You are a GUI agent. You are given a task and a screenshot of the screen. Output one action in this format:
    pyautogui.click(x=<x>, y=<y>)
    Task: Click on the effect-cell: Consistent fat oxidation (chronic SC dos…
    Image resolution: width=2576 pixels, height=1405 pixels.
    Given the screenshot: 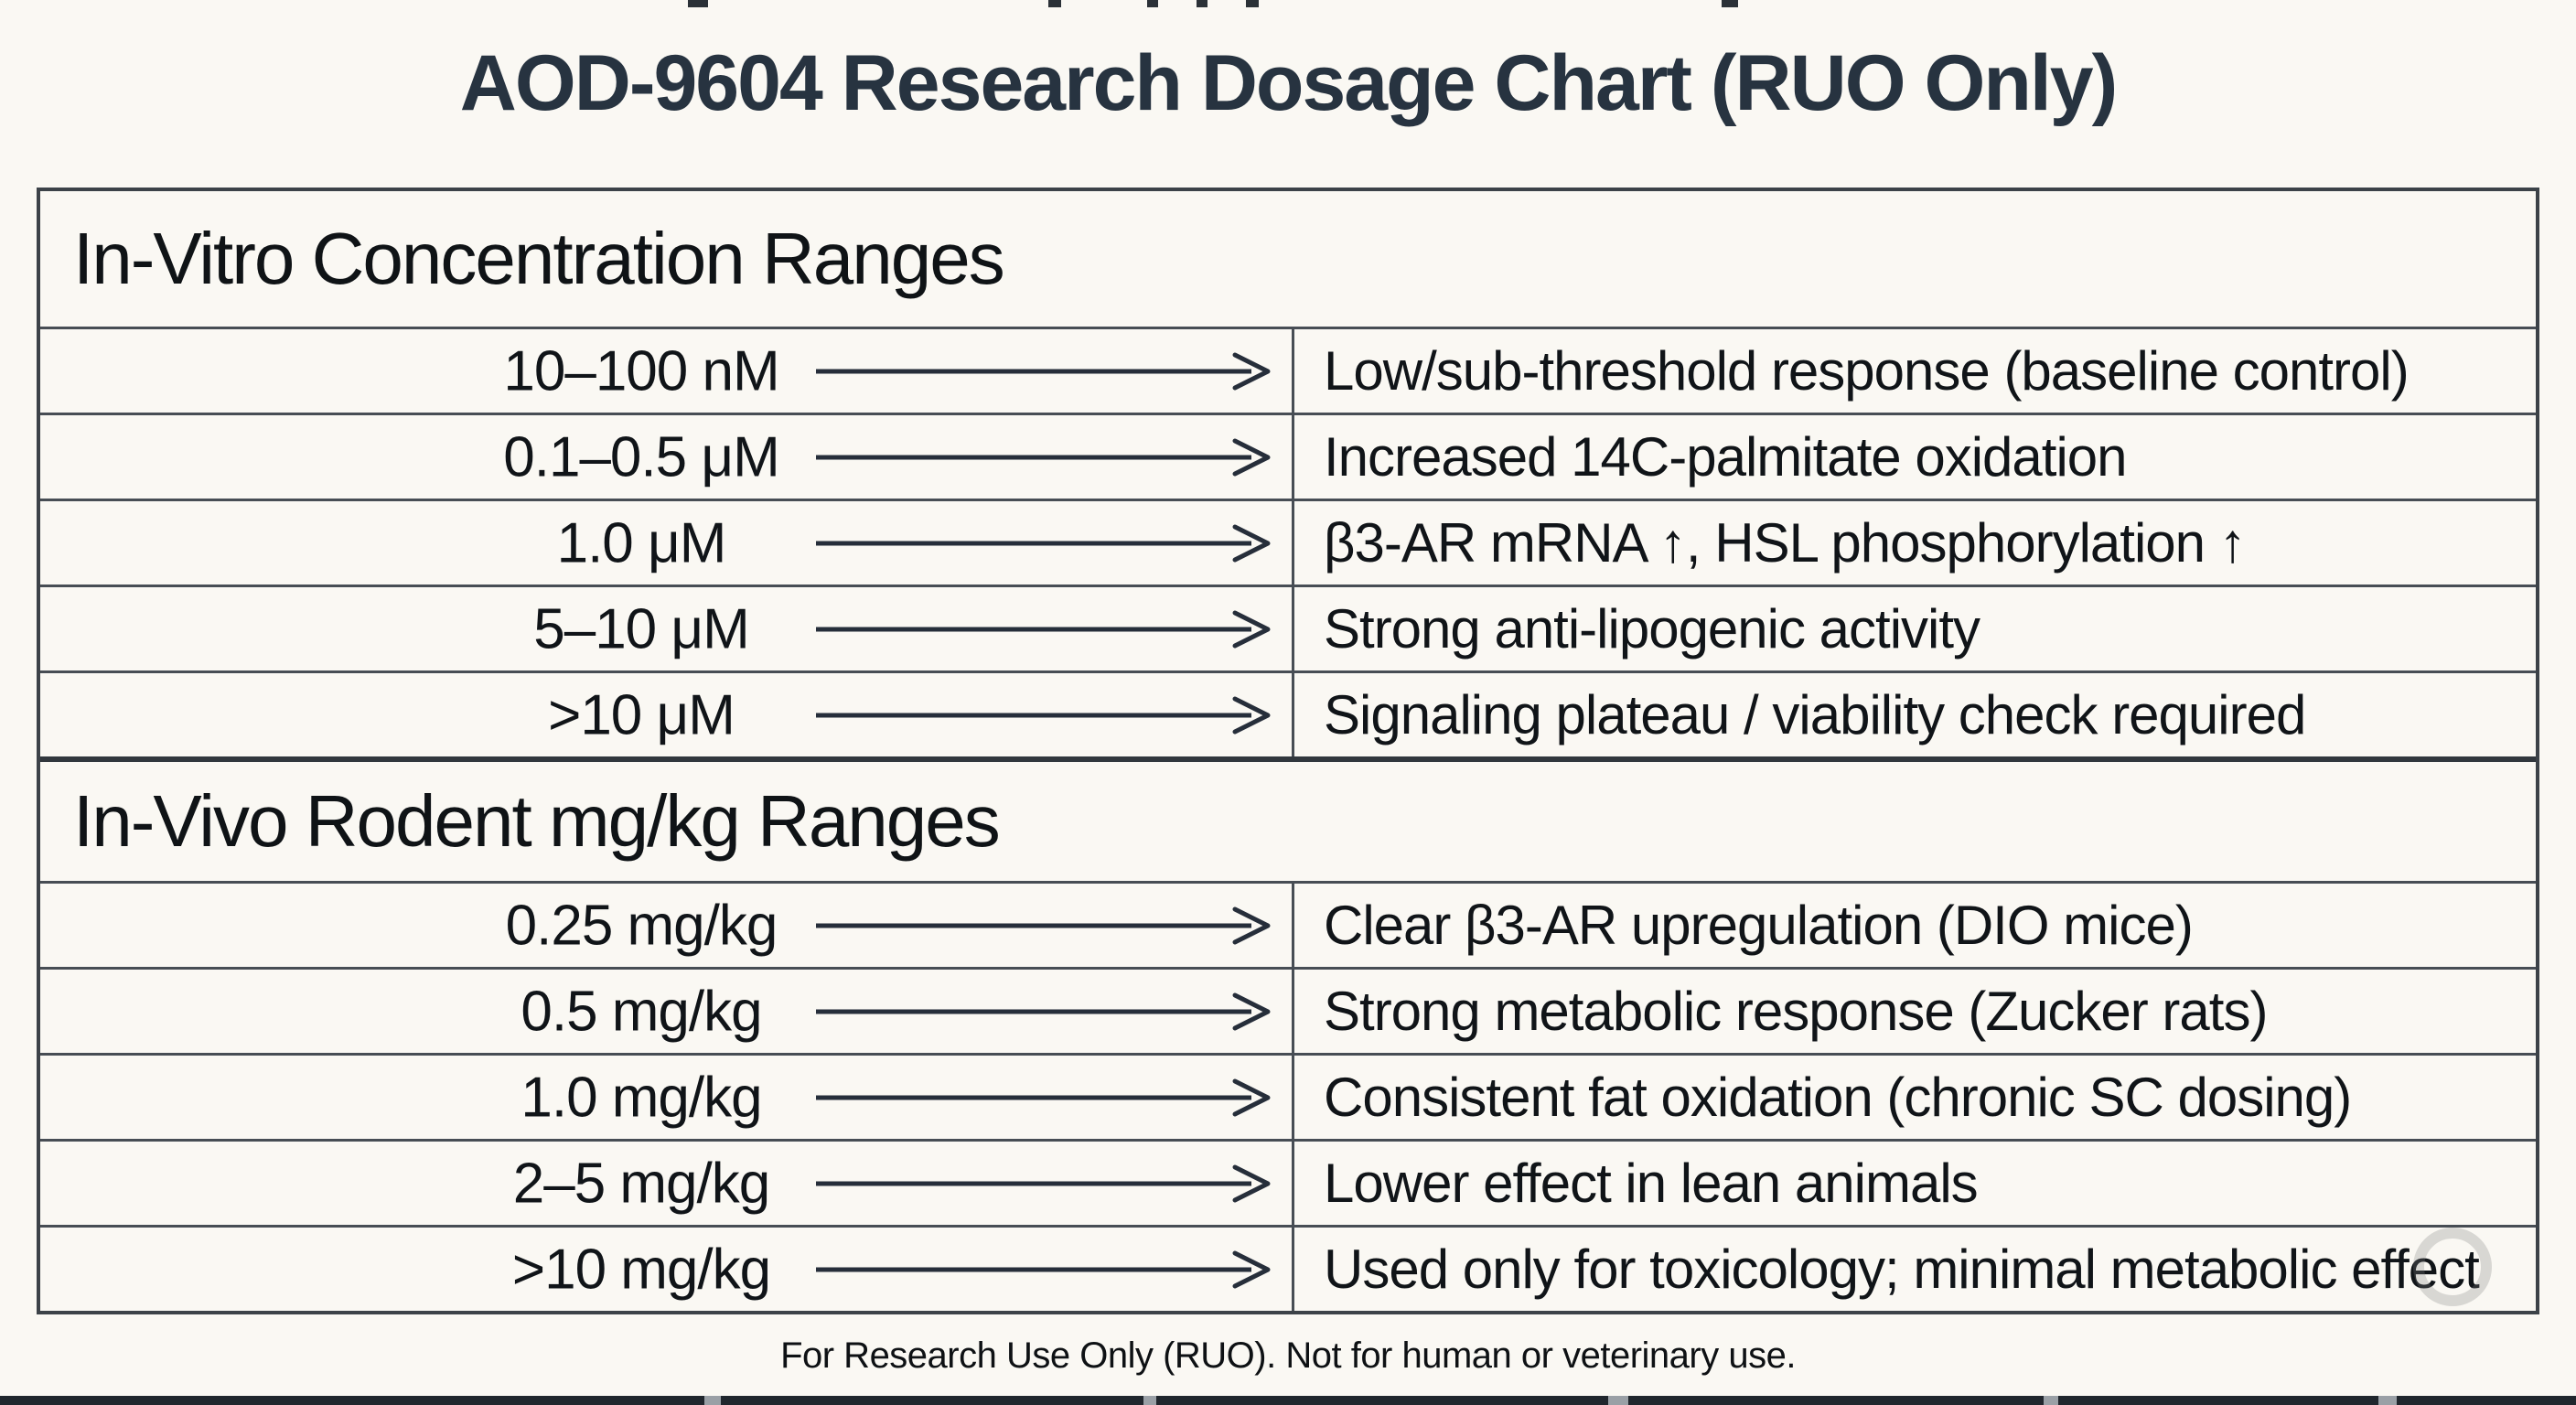 What is the action you would take?
    pyautogui.click(x=1914, y=1097)
    